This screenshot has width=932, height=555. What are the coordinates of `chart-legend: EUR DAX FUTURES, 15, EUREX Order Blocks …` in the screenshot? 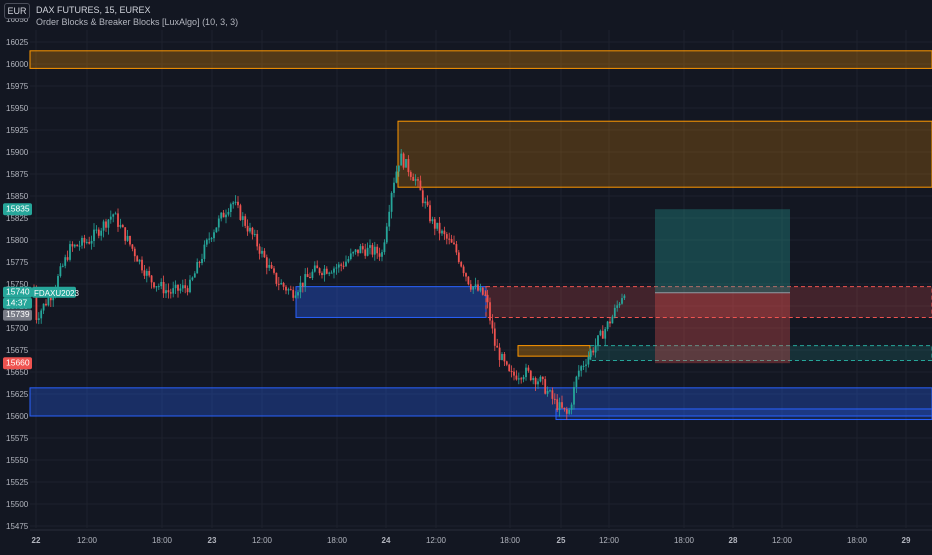 It's located at (300, 20).